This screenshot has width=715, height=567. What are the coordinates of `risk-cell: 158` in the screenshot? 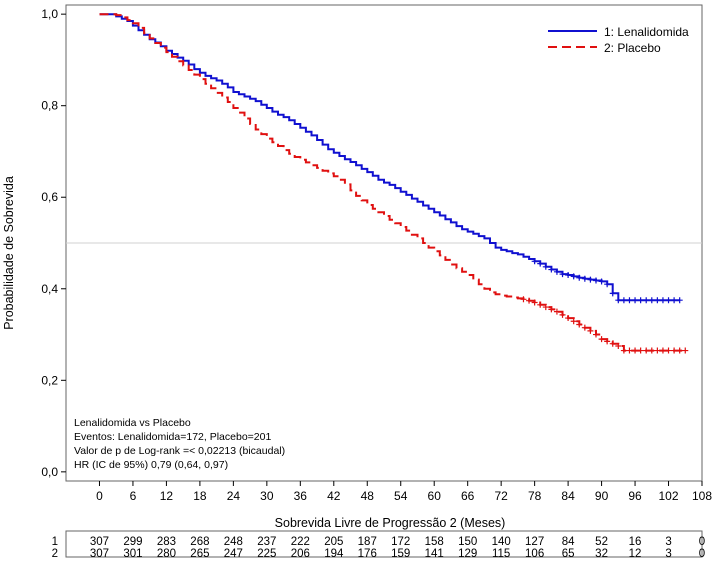 It's located at (434, 542).